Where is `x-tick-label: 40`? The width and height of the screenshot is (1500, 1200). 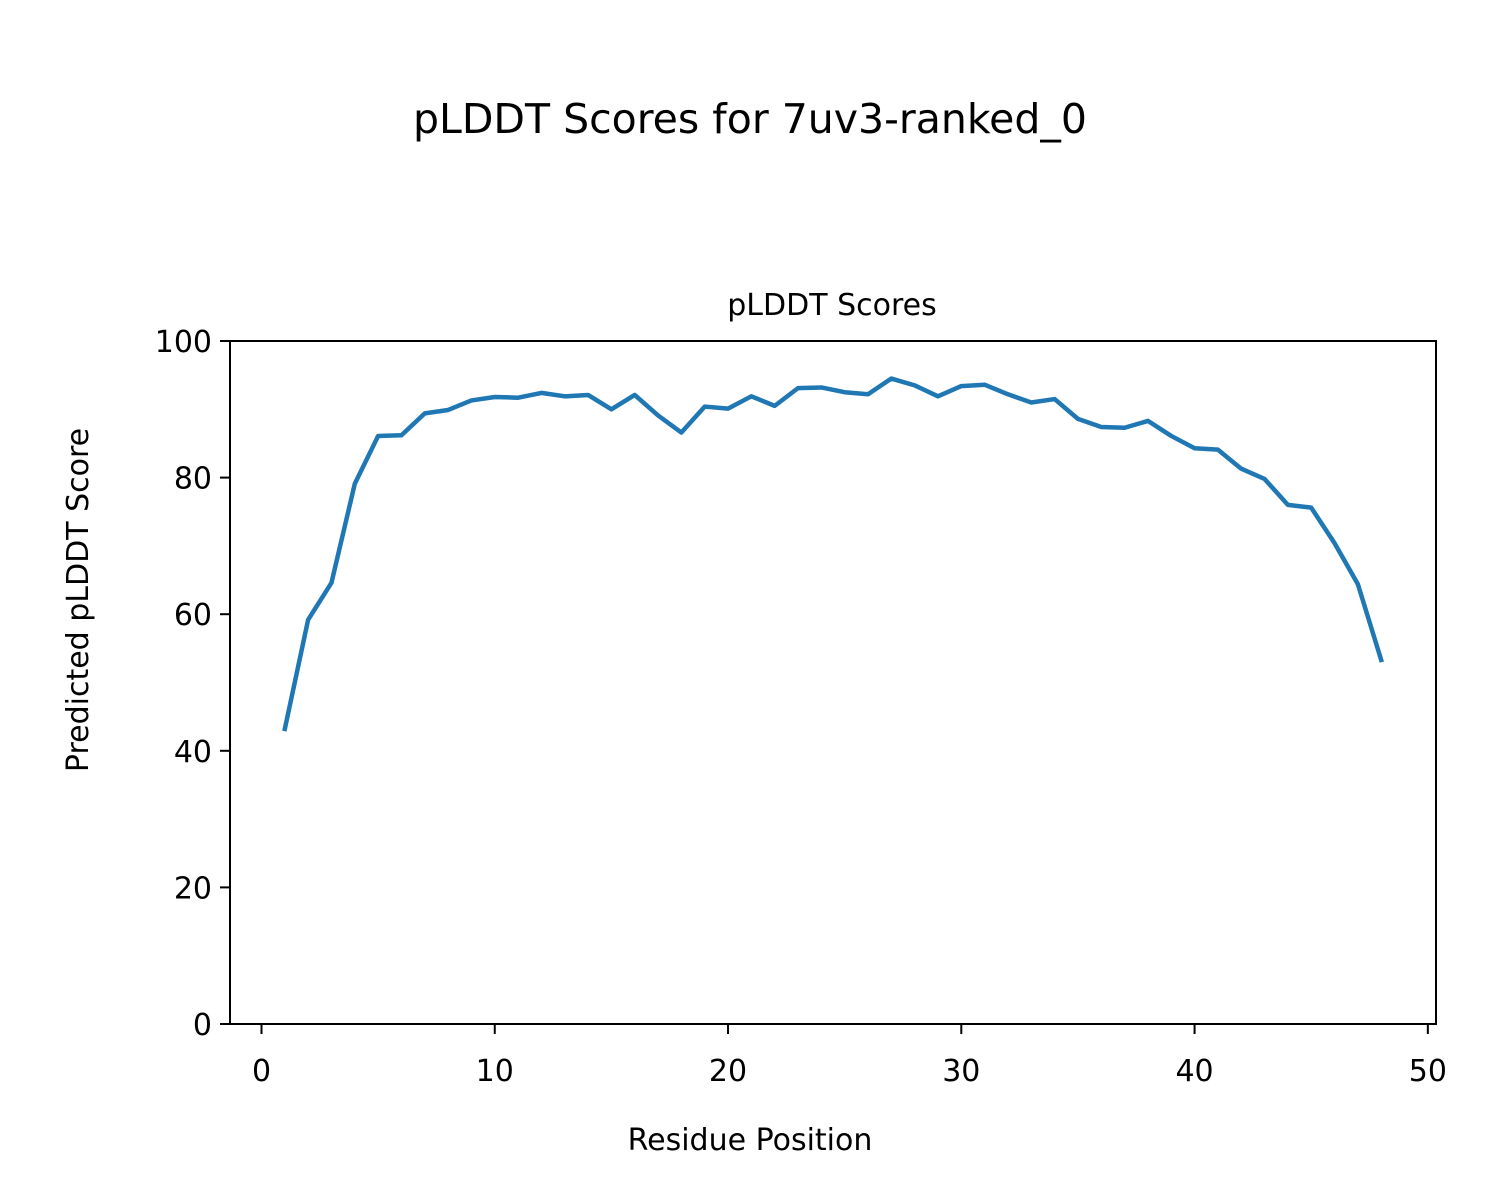 x-tick-label: 40 is located at coordinates (1194, 1071).